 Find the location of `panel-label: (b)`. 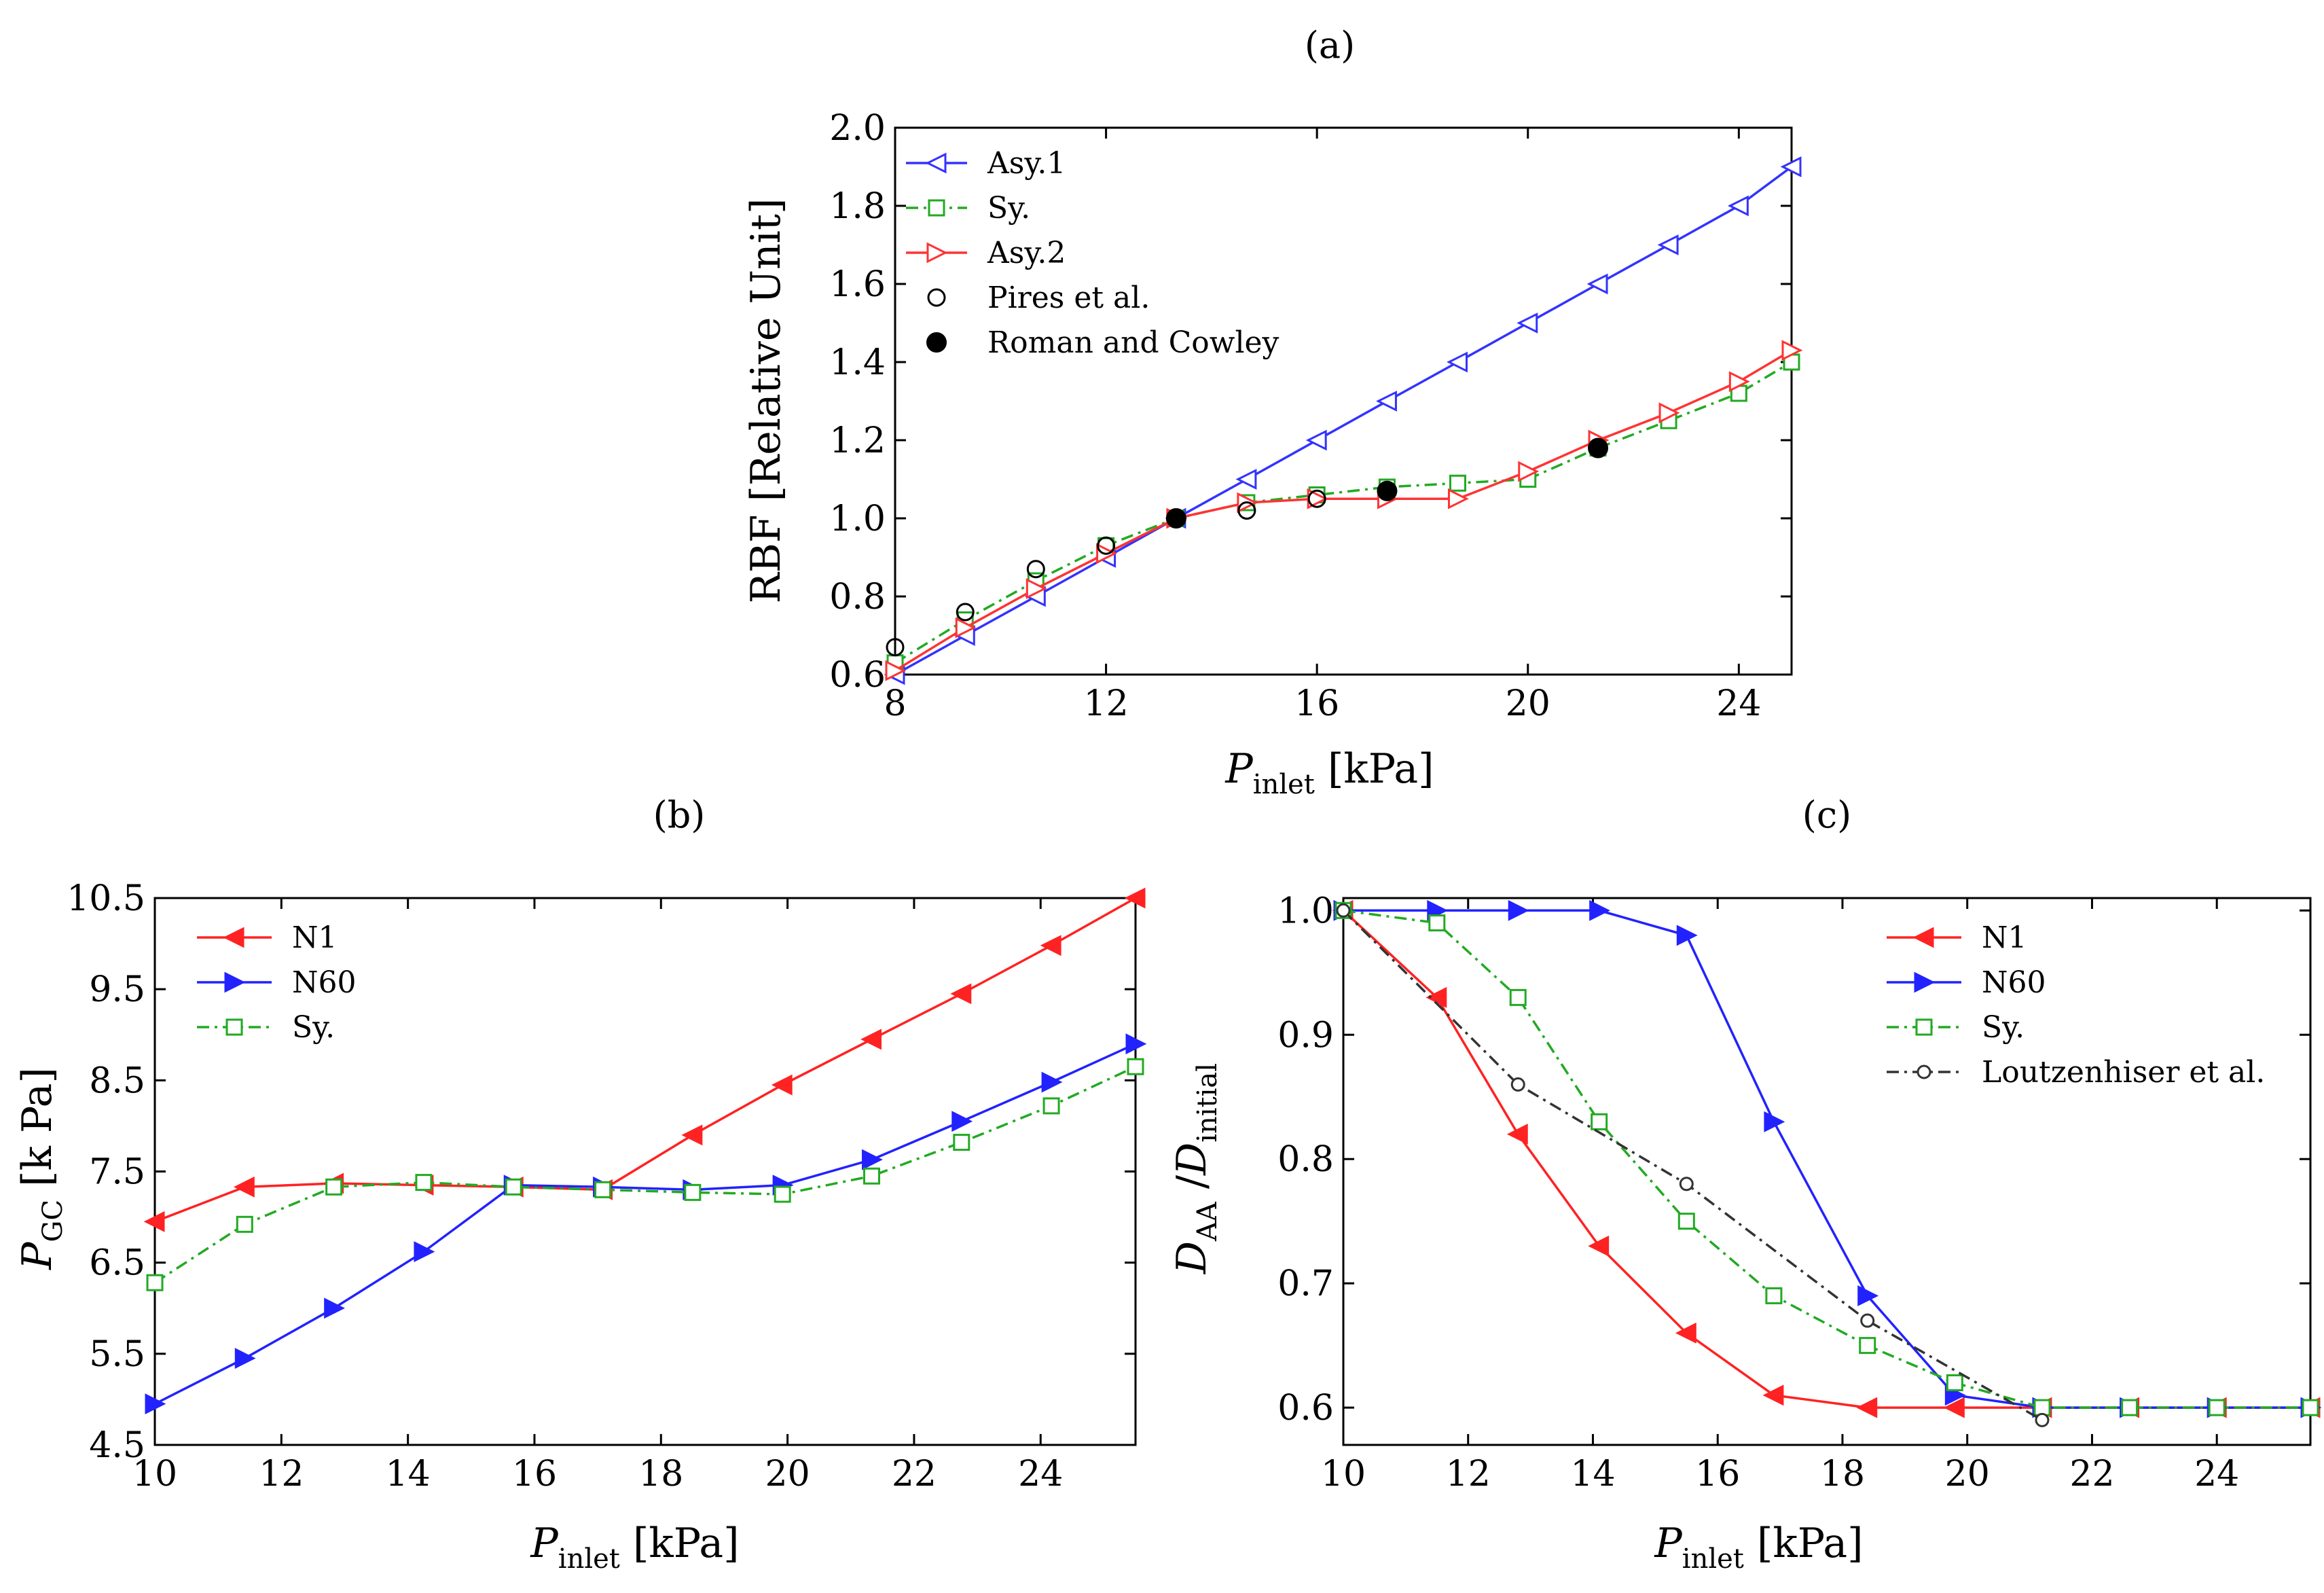

panel-label: (b) is located at coordinates (679, 814).